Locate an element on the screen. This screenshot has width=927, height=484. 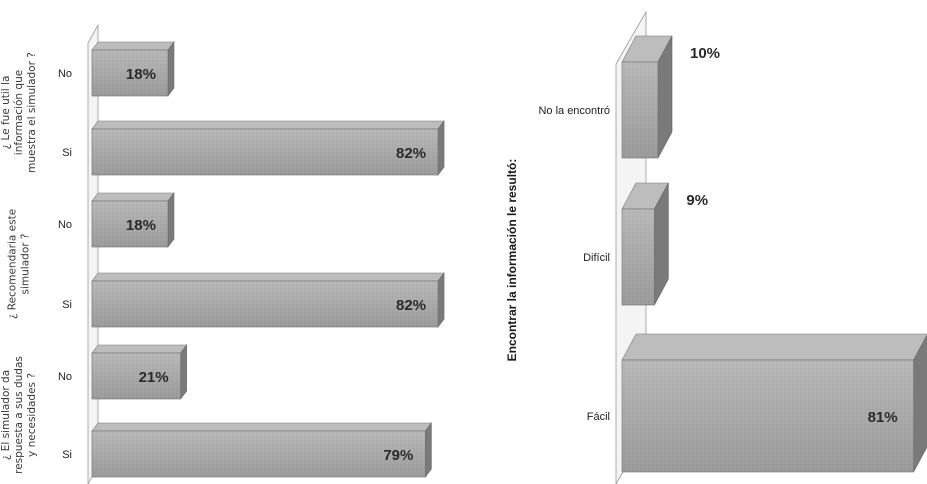
data-label: 9% is located at coordinates (697, 200).